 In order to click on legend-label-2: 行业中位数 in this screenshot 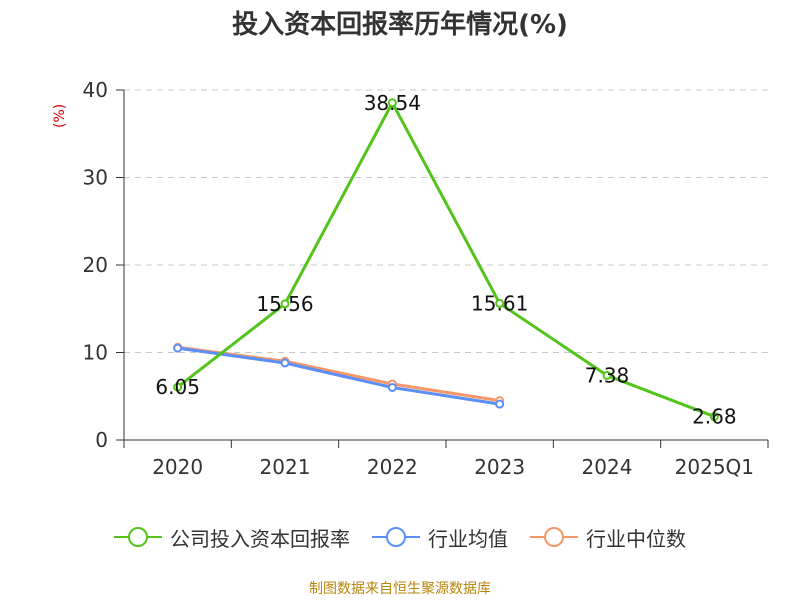, I will do `click(636, 538)`.